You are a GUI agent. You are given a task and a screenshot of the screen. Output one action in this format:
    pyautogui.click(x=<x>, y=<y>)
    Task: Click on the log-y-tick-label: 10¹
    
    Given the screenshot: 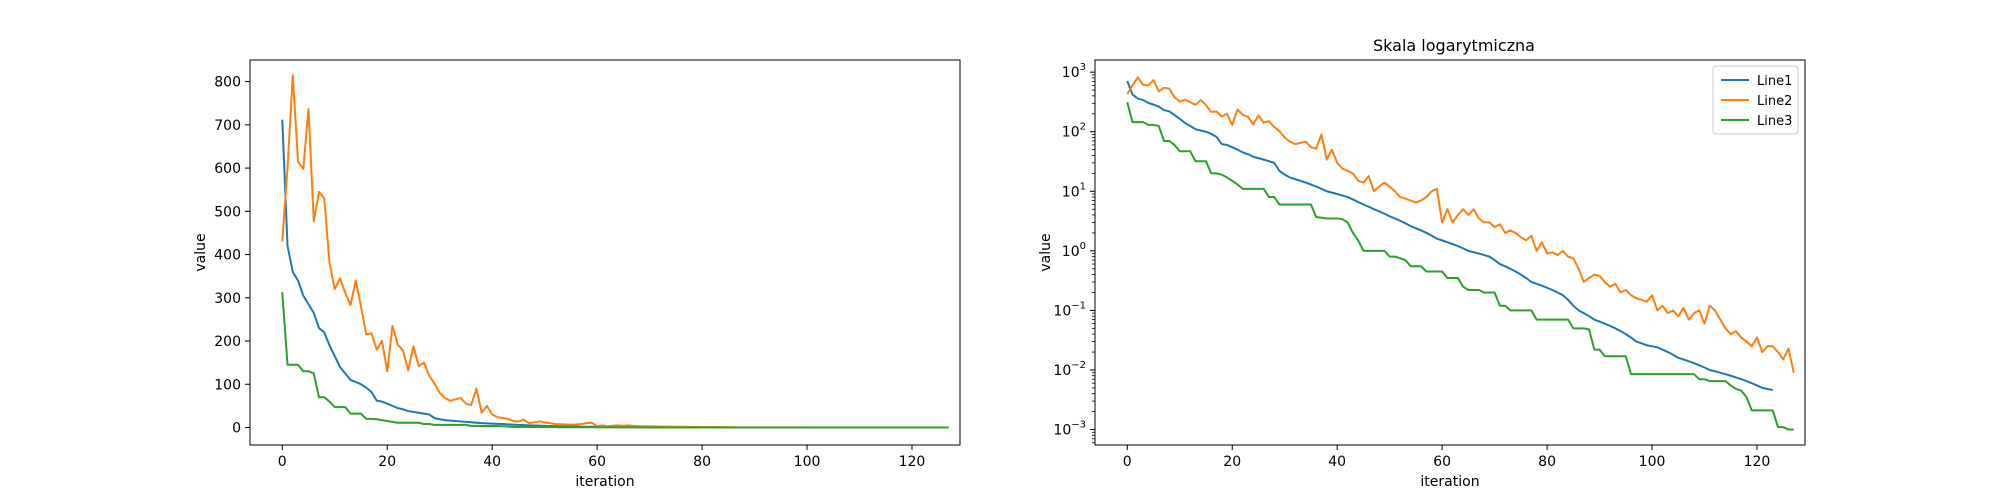 What is the action you would take?
    pyautogui.click(x=1074, y=190)
    